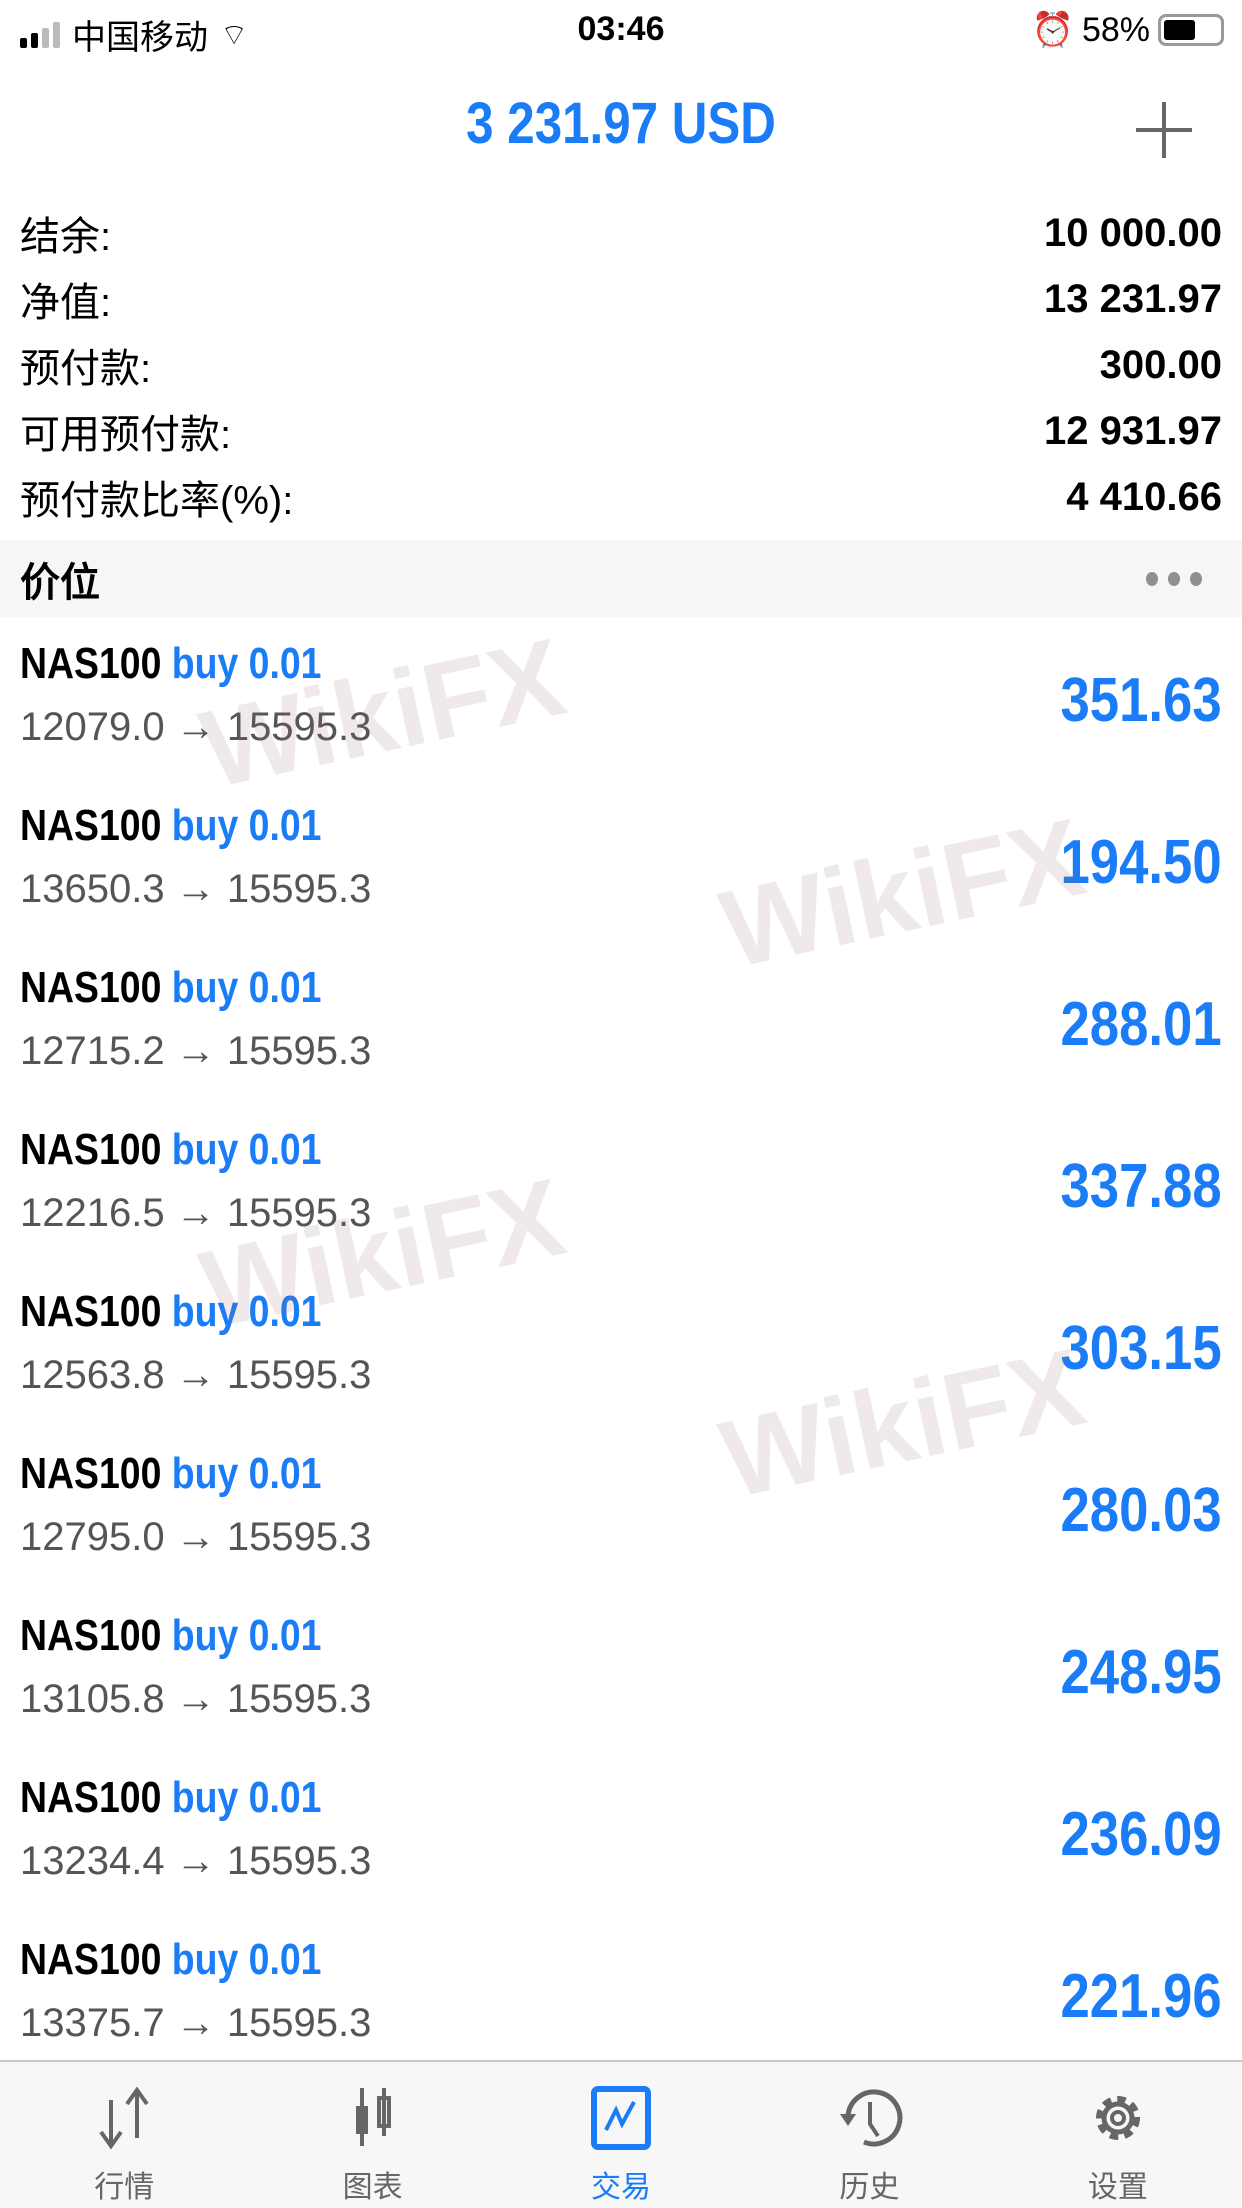 The height and width of the screenshot is (2208, 1242). Describe the element at coordinates (1141, 862) in the screenshot. I see `position-profit: 194.50` at that location.